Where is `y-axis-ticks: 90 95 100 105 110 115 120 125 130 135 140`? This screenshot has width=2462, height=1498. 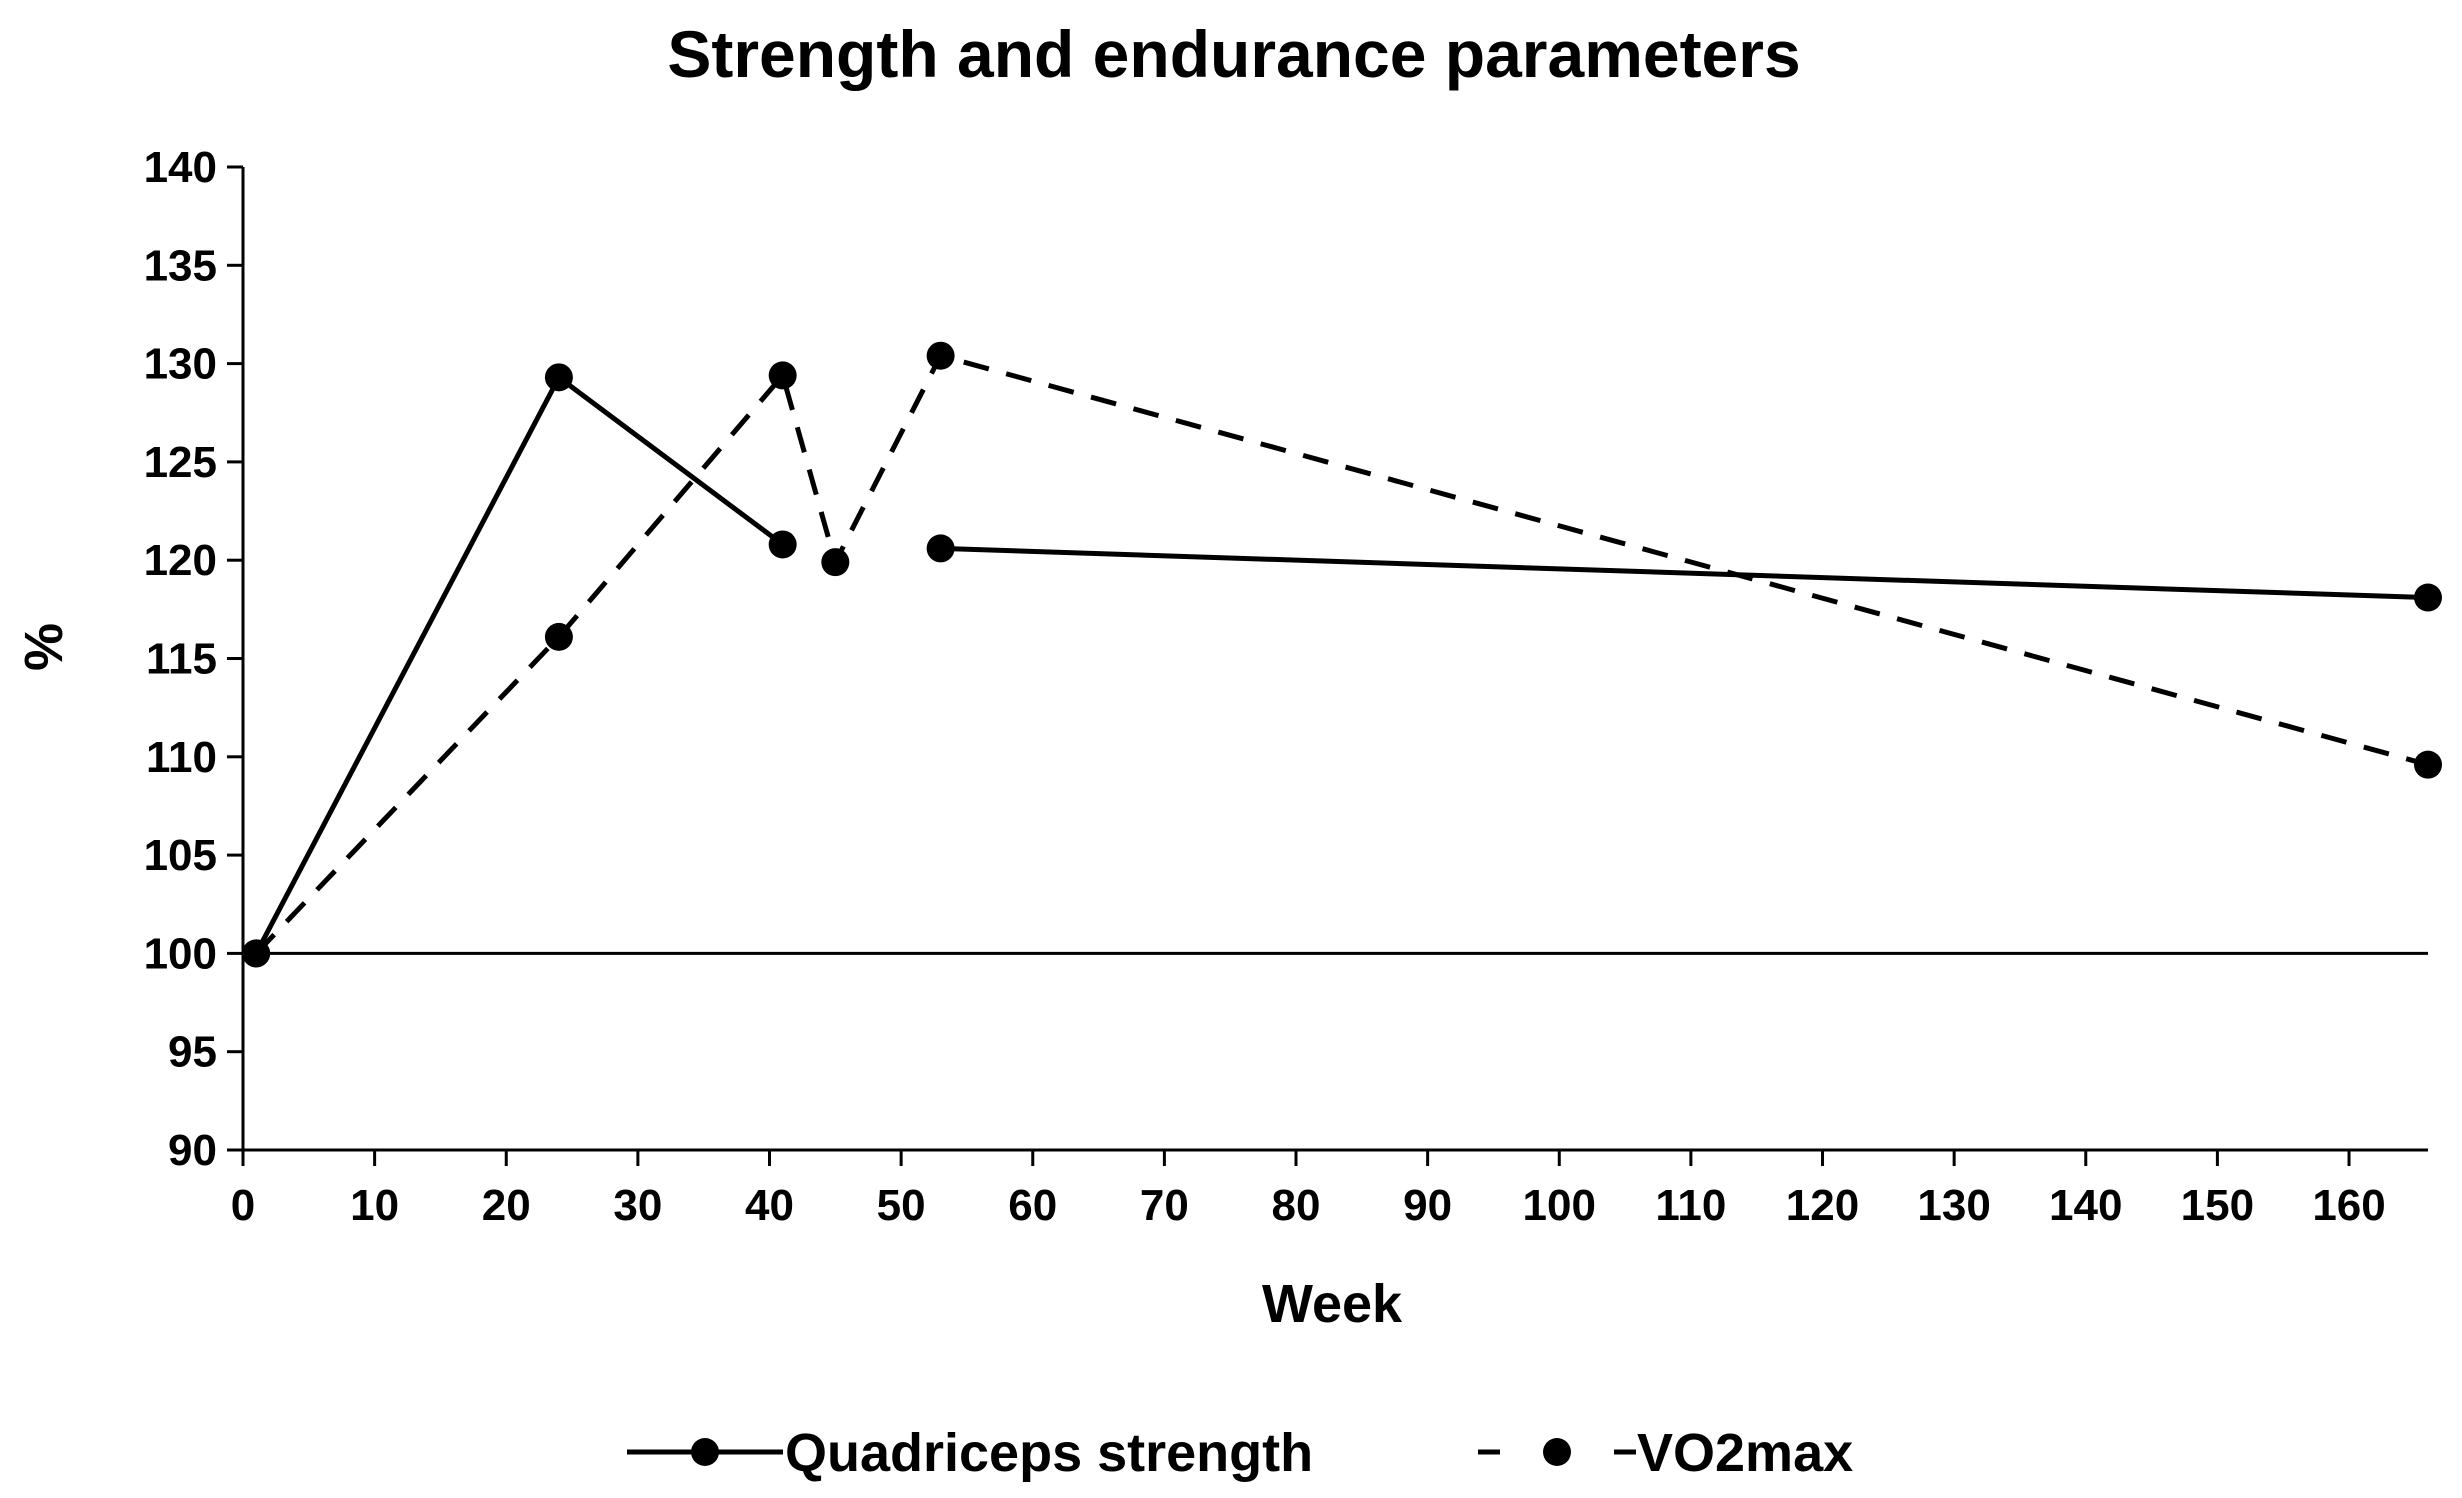 y-axis-ticks: 90 95 100 105 110 115 120 125 130 135 140 is located at coordinates (193, 659).